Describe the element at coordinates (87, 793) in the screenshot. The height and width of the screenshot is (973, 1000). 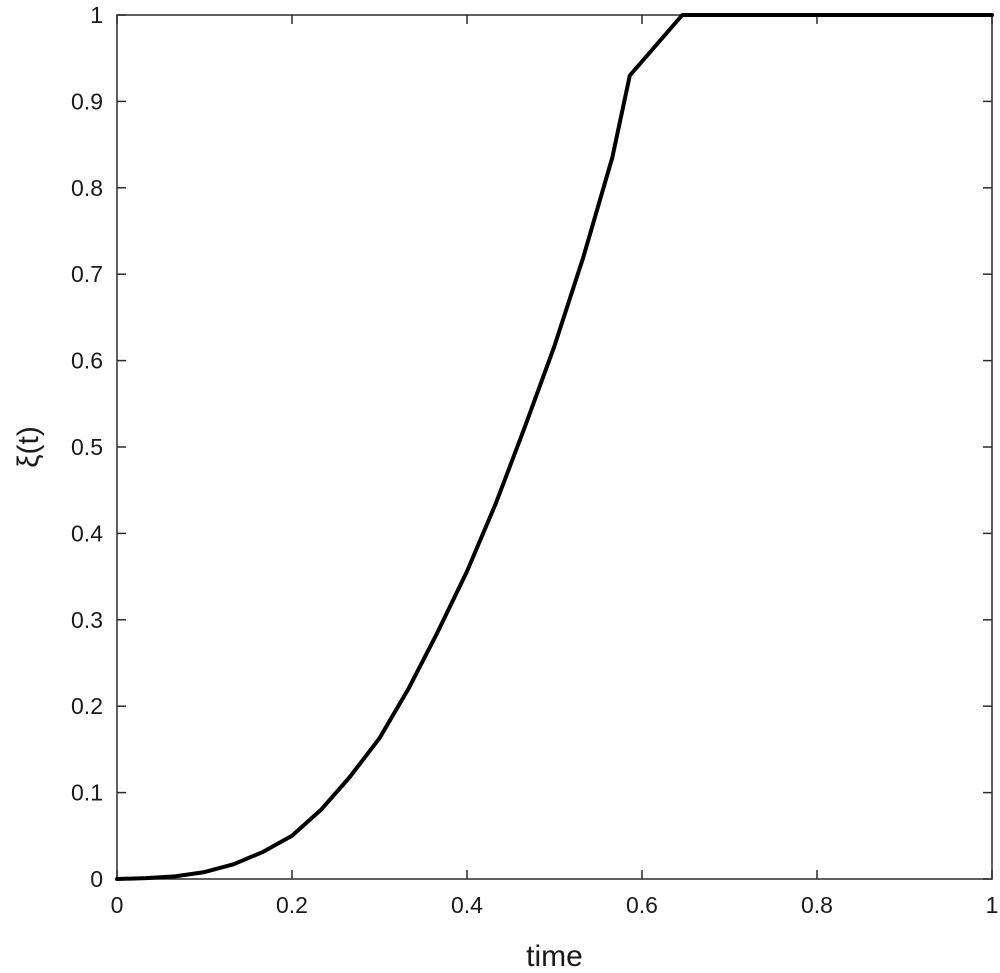
I see `y-tick-label: 0.1` at that location.